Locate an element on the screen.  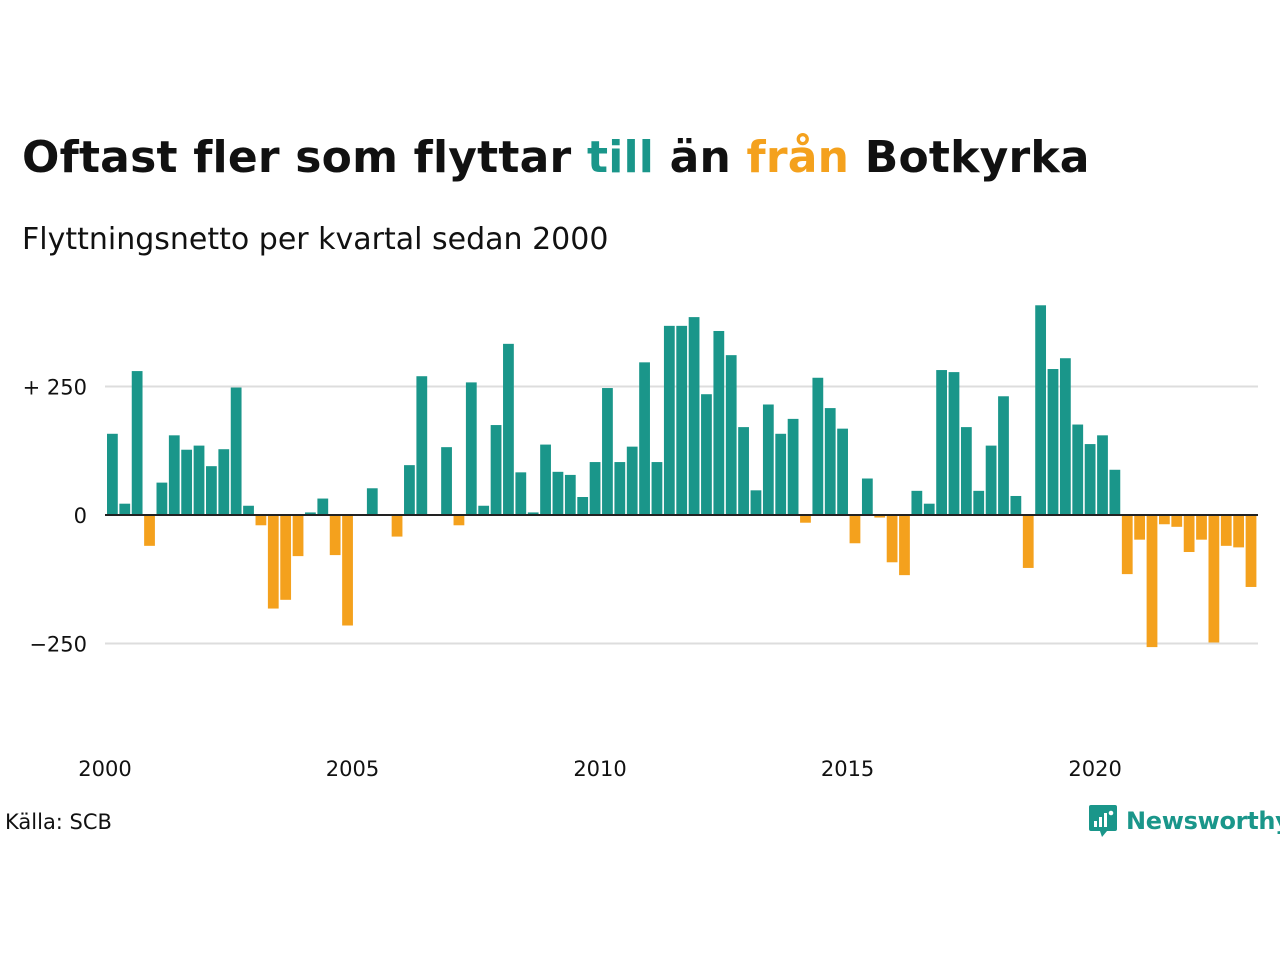
x-tick-label-2005: 2005 is located at coordinates (352, 769).